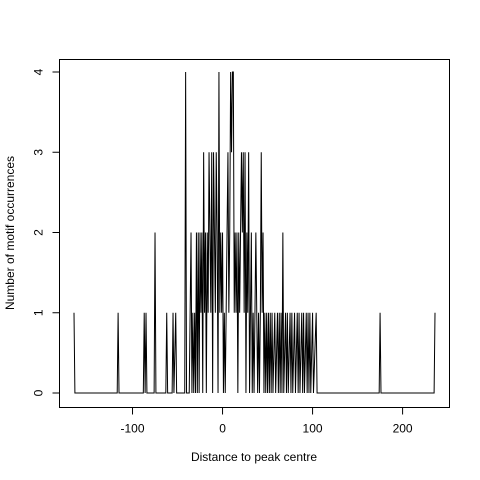  I want to click on y-axis: 0 1 2 3 4, so click(46, 232).